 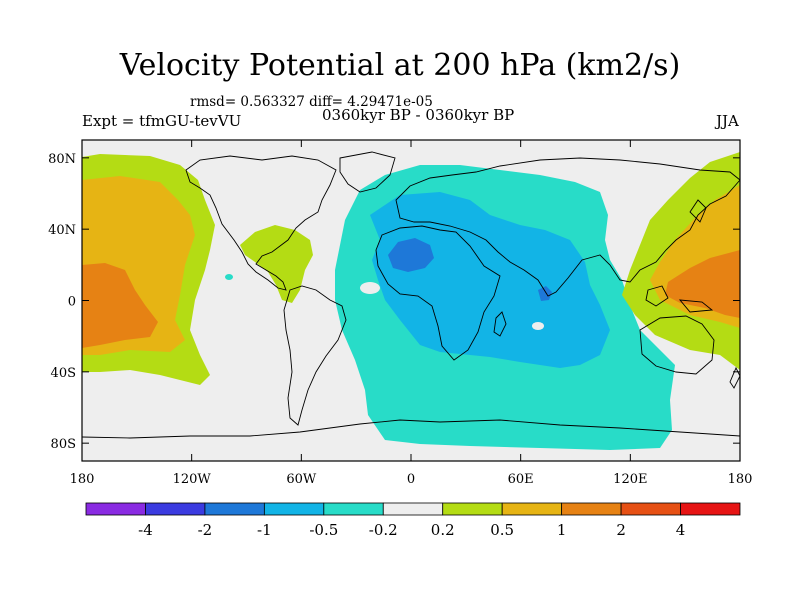 I want to click on coast-africa, so click(x=438, y=293).